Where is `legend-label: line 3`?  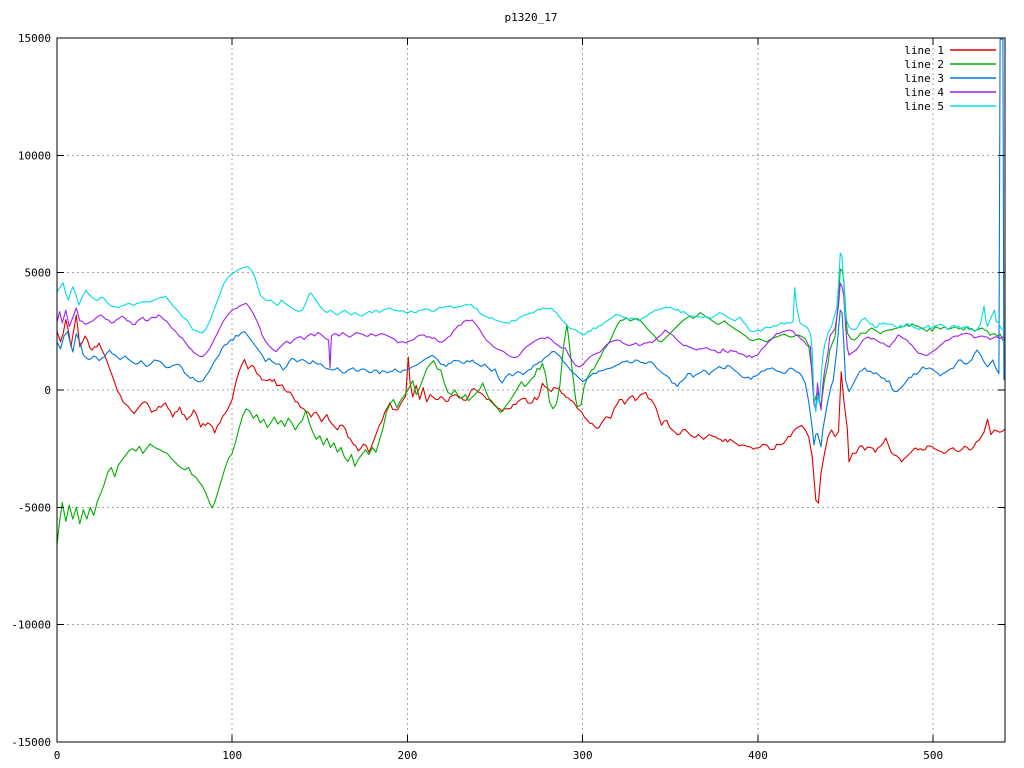 legend-label: line 3 is located at coordinates (924, 78).